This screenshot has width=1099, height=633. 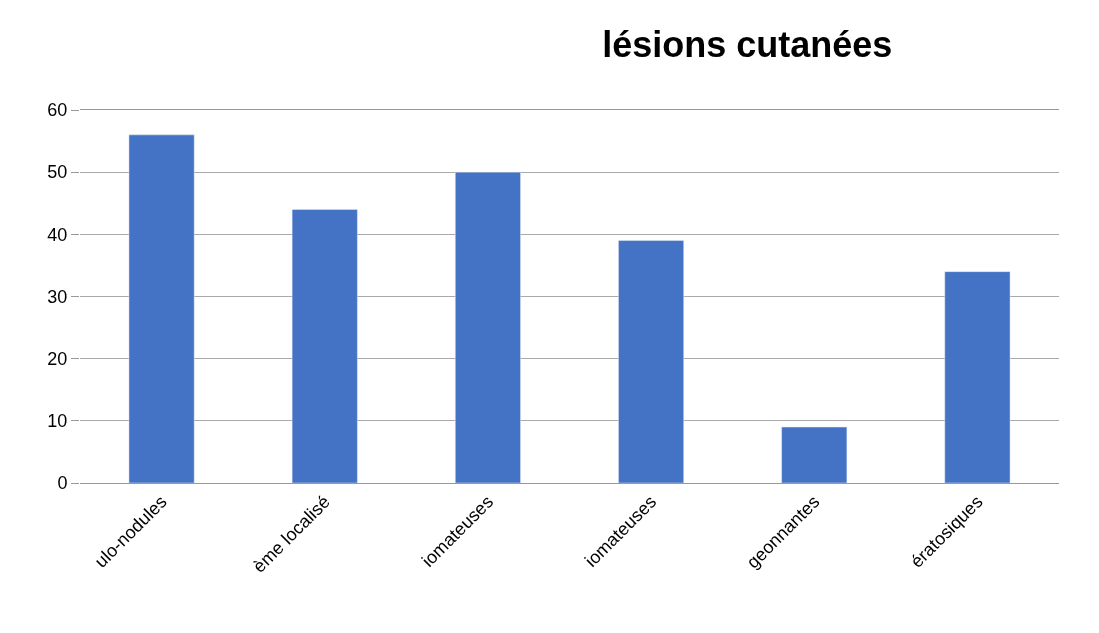 What do you see at coordinates (57, 358) in the screenshot?
I see `y-tick-label: 20` at bounding box center [57, 358].